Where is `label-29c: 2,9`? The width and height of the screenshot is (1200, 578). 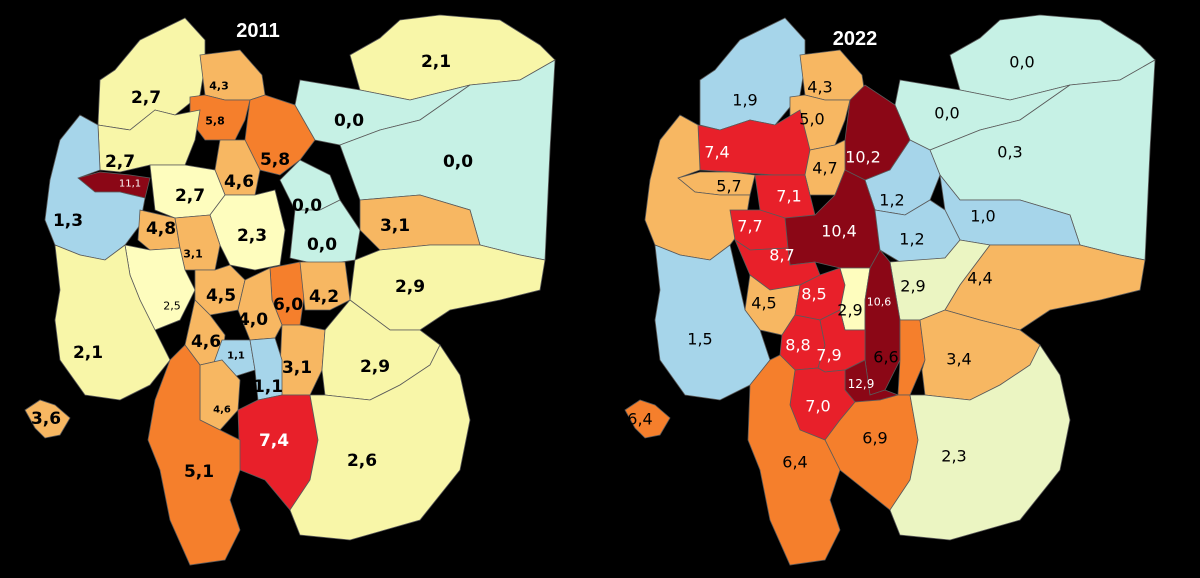
label-29c: 2,9 is located at coordinates (849, 310).